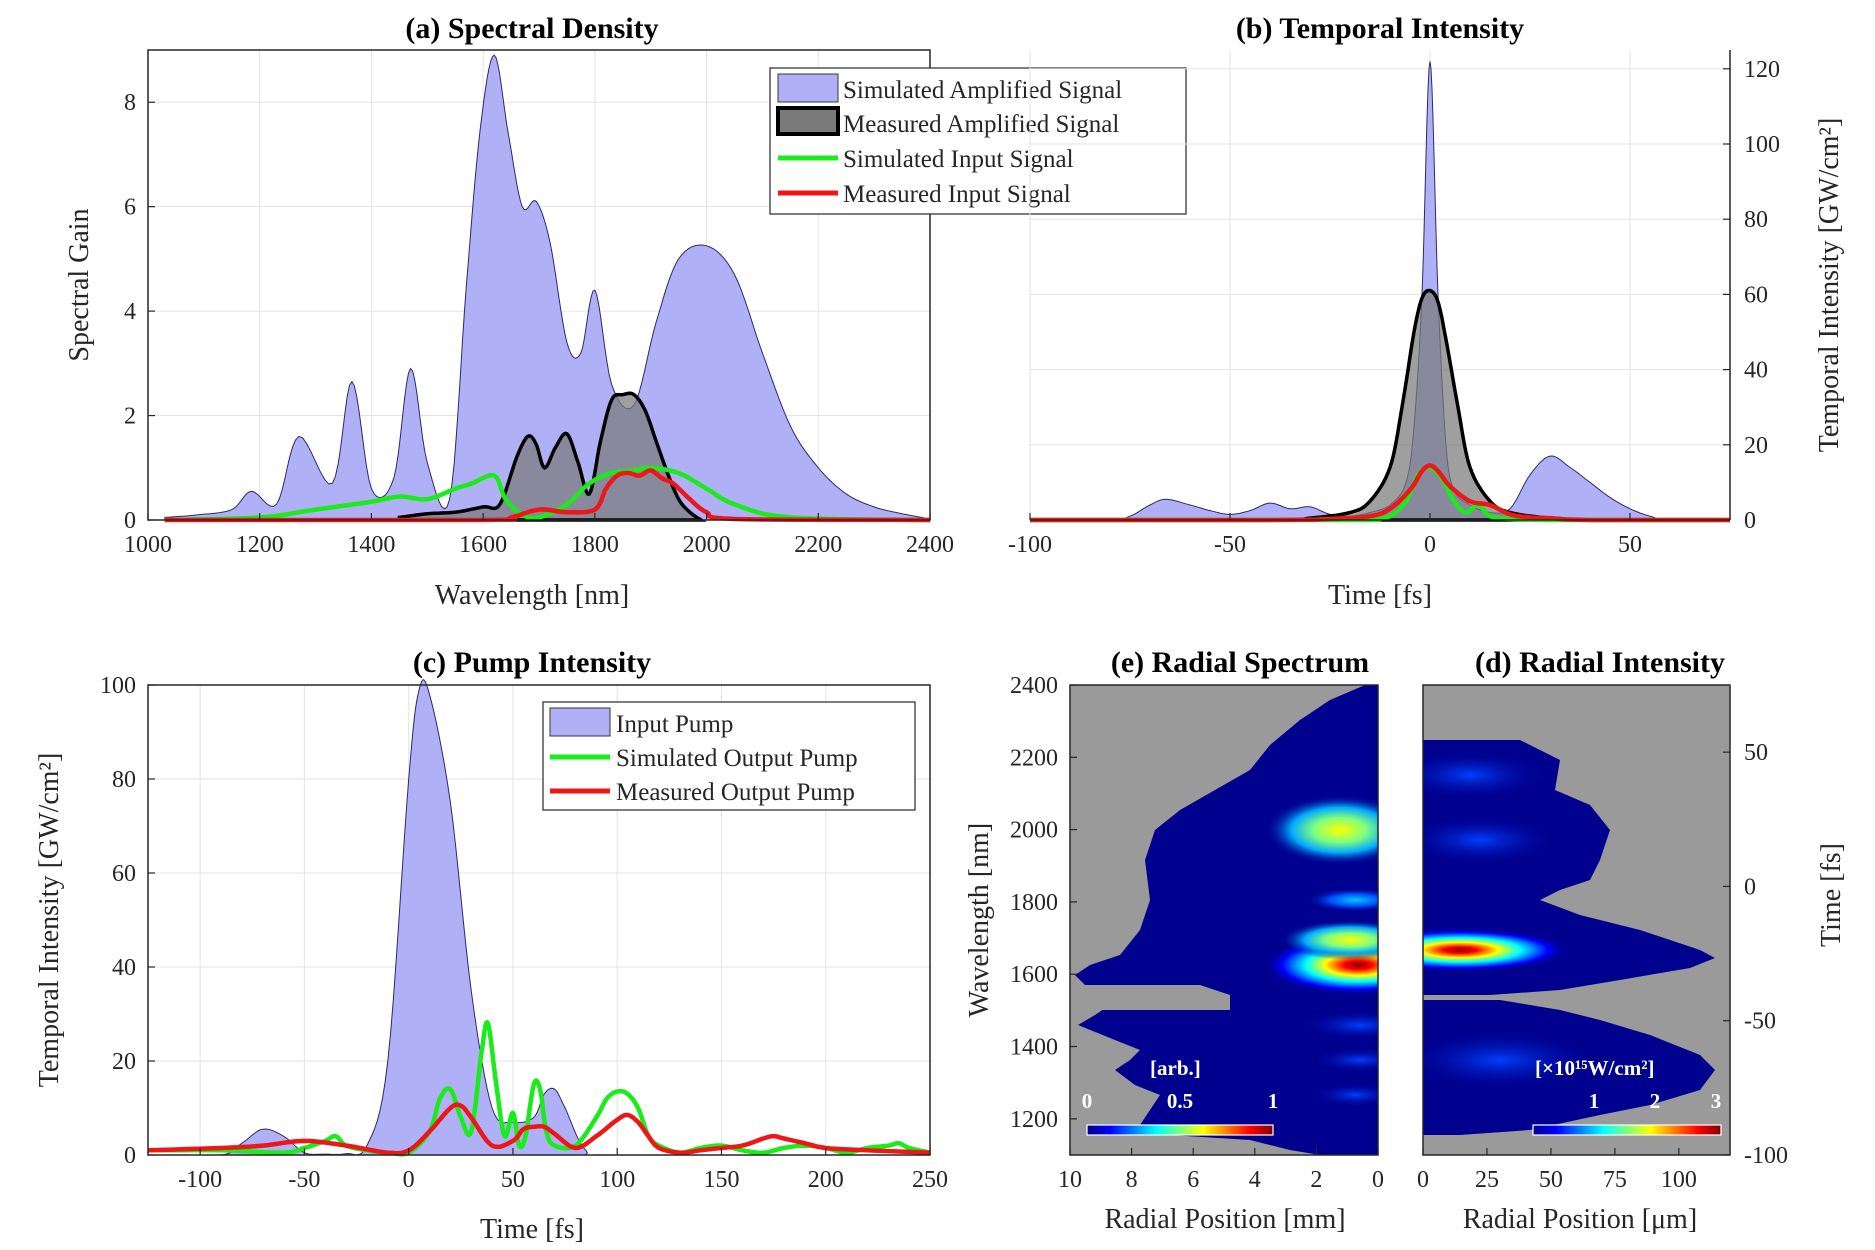 This screenshot has width=1875, height=1250. Describe the element at coordinates (1627, 1096) in the screenshot. I see `colorbar-d: [×10¹⁵W/cm²] 1 2 3` at that location.